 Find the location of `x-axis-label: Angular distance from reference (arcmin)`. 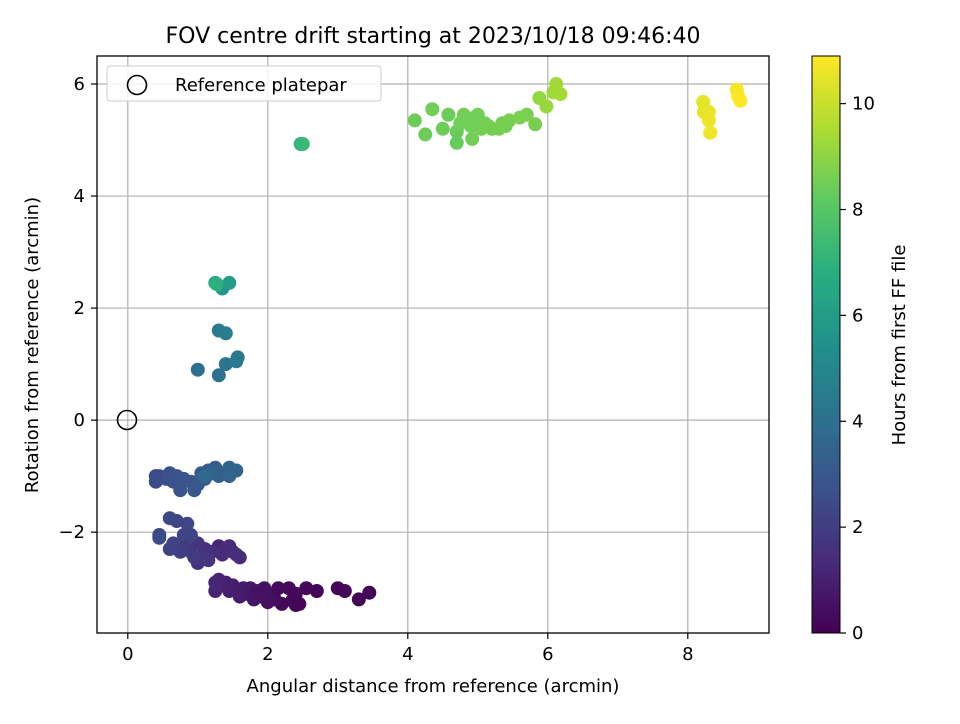

x-axis-label: Angular distance from reference (arcmin) is located at coordinates (433, 686).